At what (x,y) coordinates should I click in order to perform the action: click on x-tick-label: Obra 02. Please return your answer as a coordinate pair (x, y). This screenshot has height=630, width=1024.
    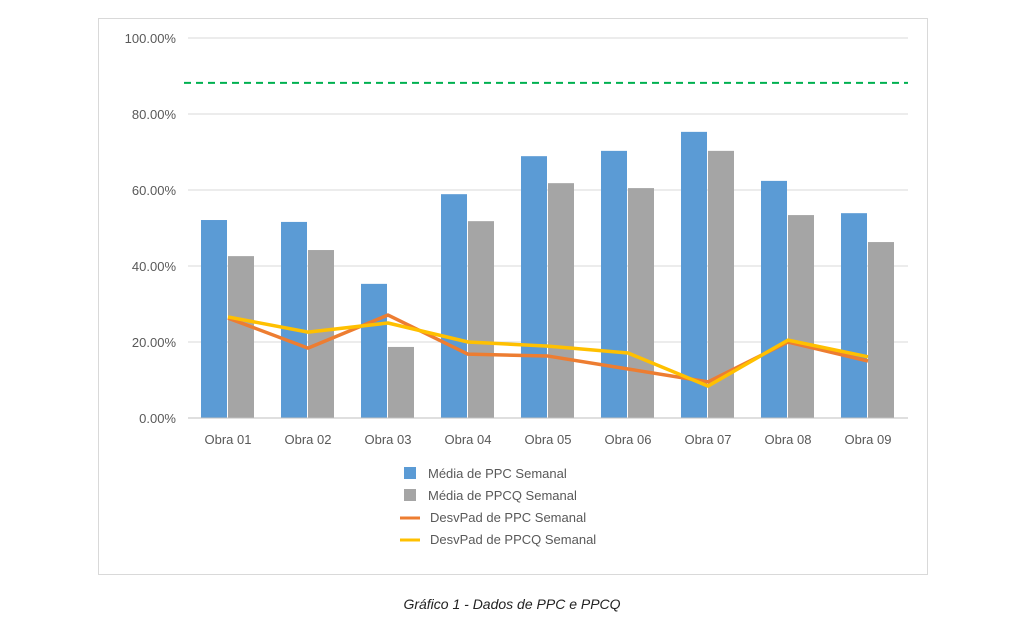
    Looking at the image, I should click on (308, 439).